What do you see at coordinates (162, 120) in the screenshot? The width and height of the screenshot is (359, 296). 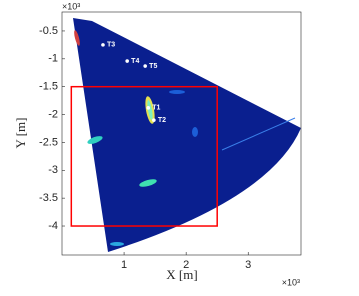 I see `target-label: T2` at bounding box center [162, 120].